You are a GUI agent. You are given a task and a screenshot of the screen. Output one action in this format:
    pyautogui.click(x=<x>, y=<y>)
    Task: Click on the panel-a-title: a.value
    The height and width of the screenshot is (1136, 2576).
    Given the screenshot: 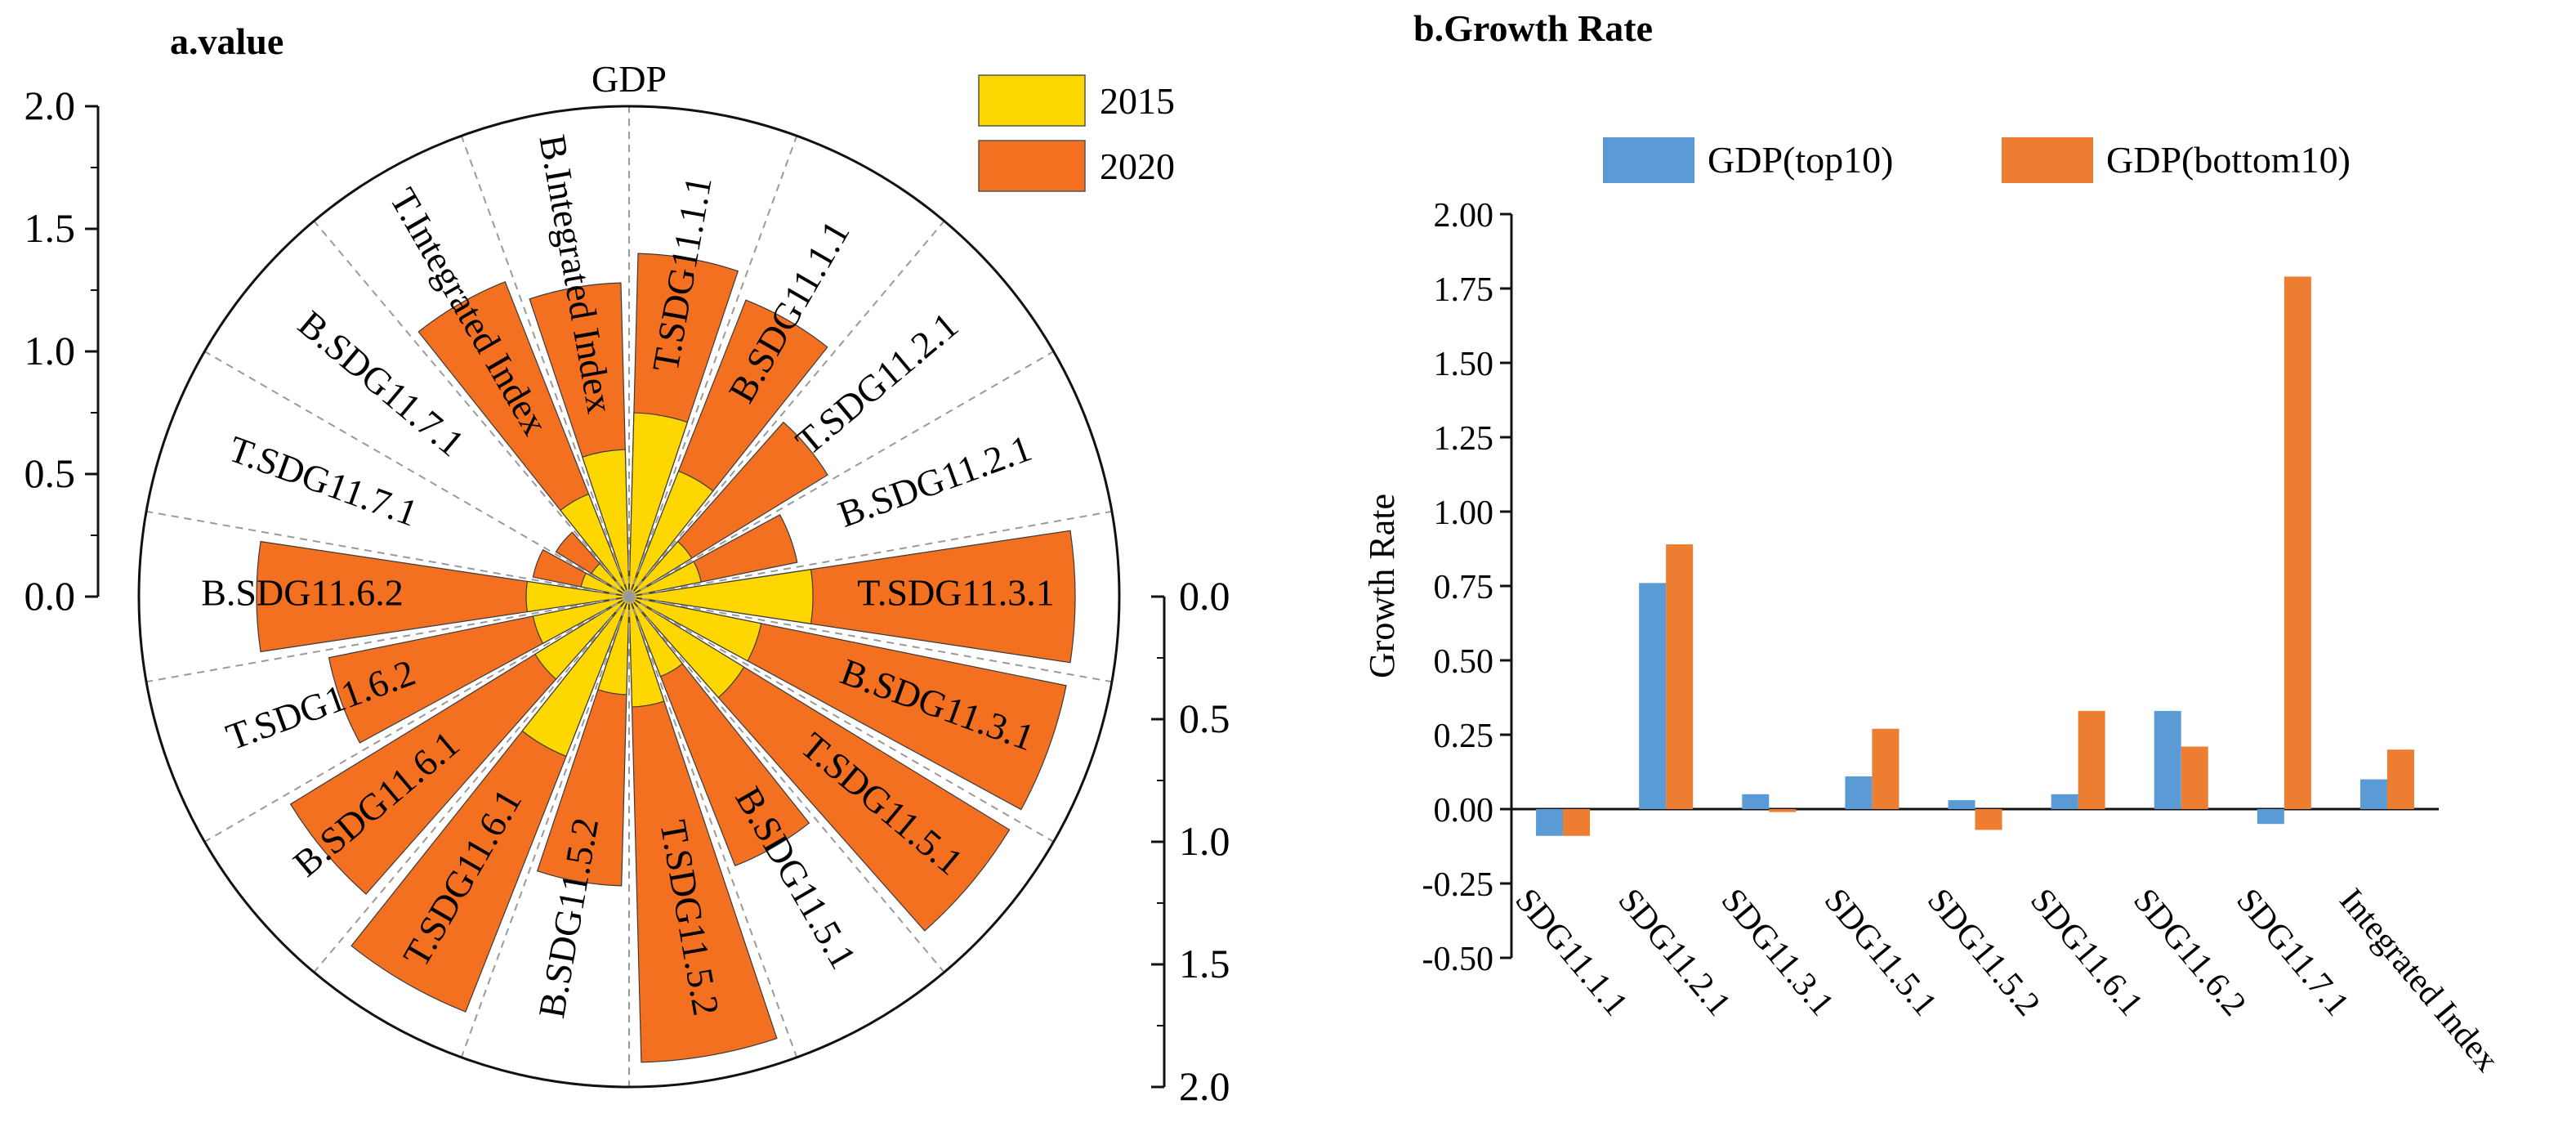 What is the action you would take?
    pyautogui.click(x=226, y=41)
    